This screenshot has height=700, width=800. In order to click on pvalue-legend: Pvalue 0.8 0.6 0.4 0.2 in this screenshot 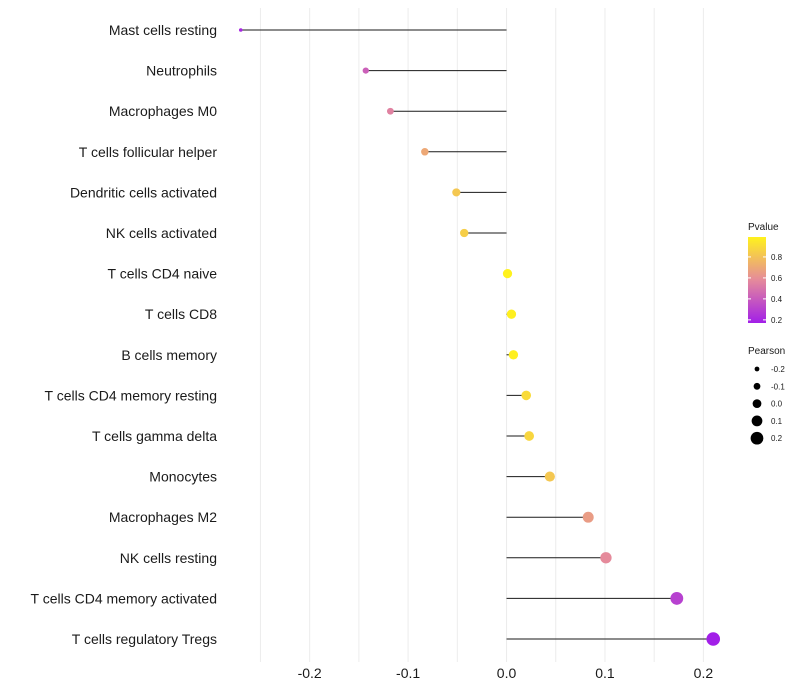, I will do `click(765, 273)`.